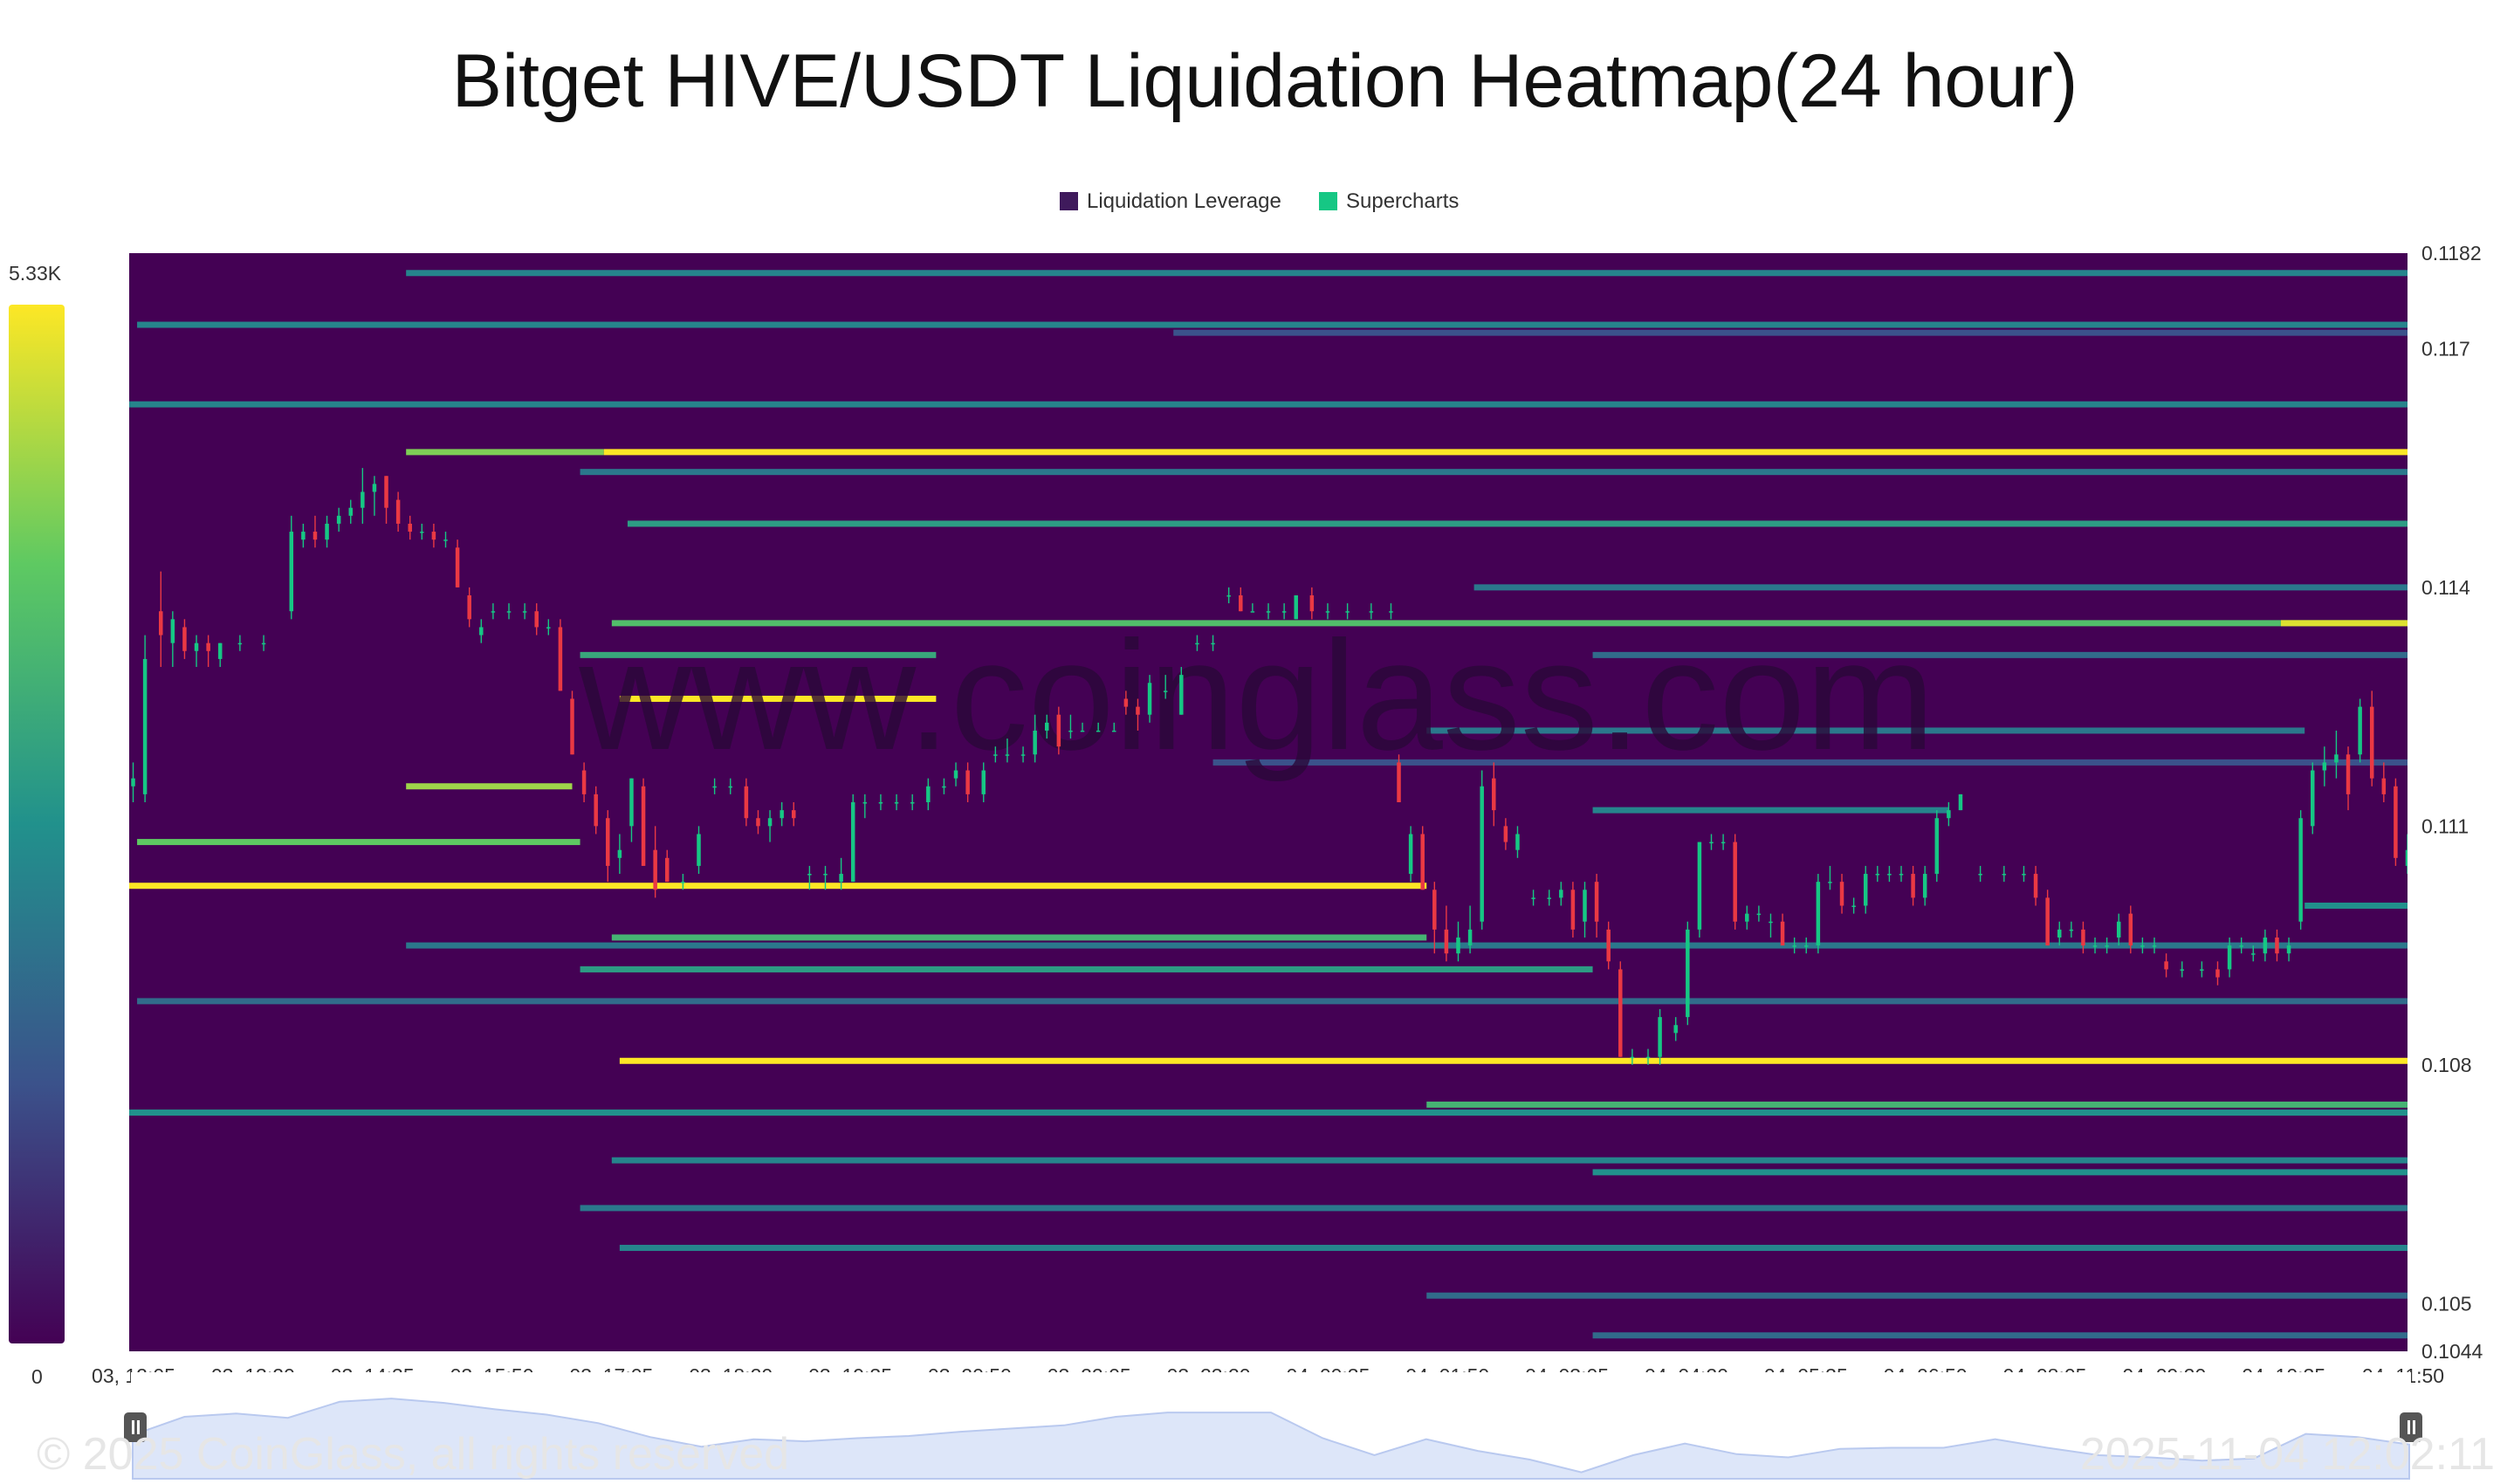 Image resolution: width=2514 pixels, height=1484 pixels. Describe the element at coordinates (37, 825) in the screenshot. I see `colorbar: 5.33K 0` at that location.